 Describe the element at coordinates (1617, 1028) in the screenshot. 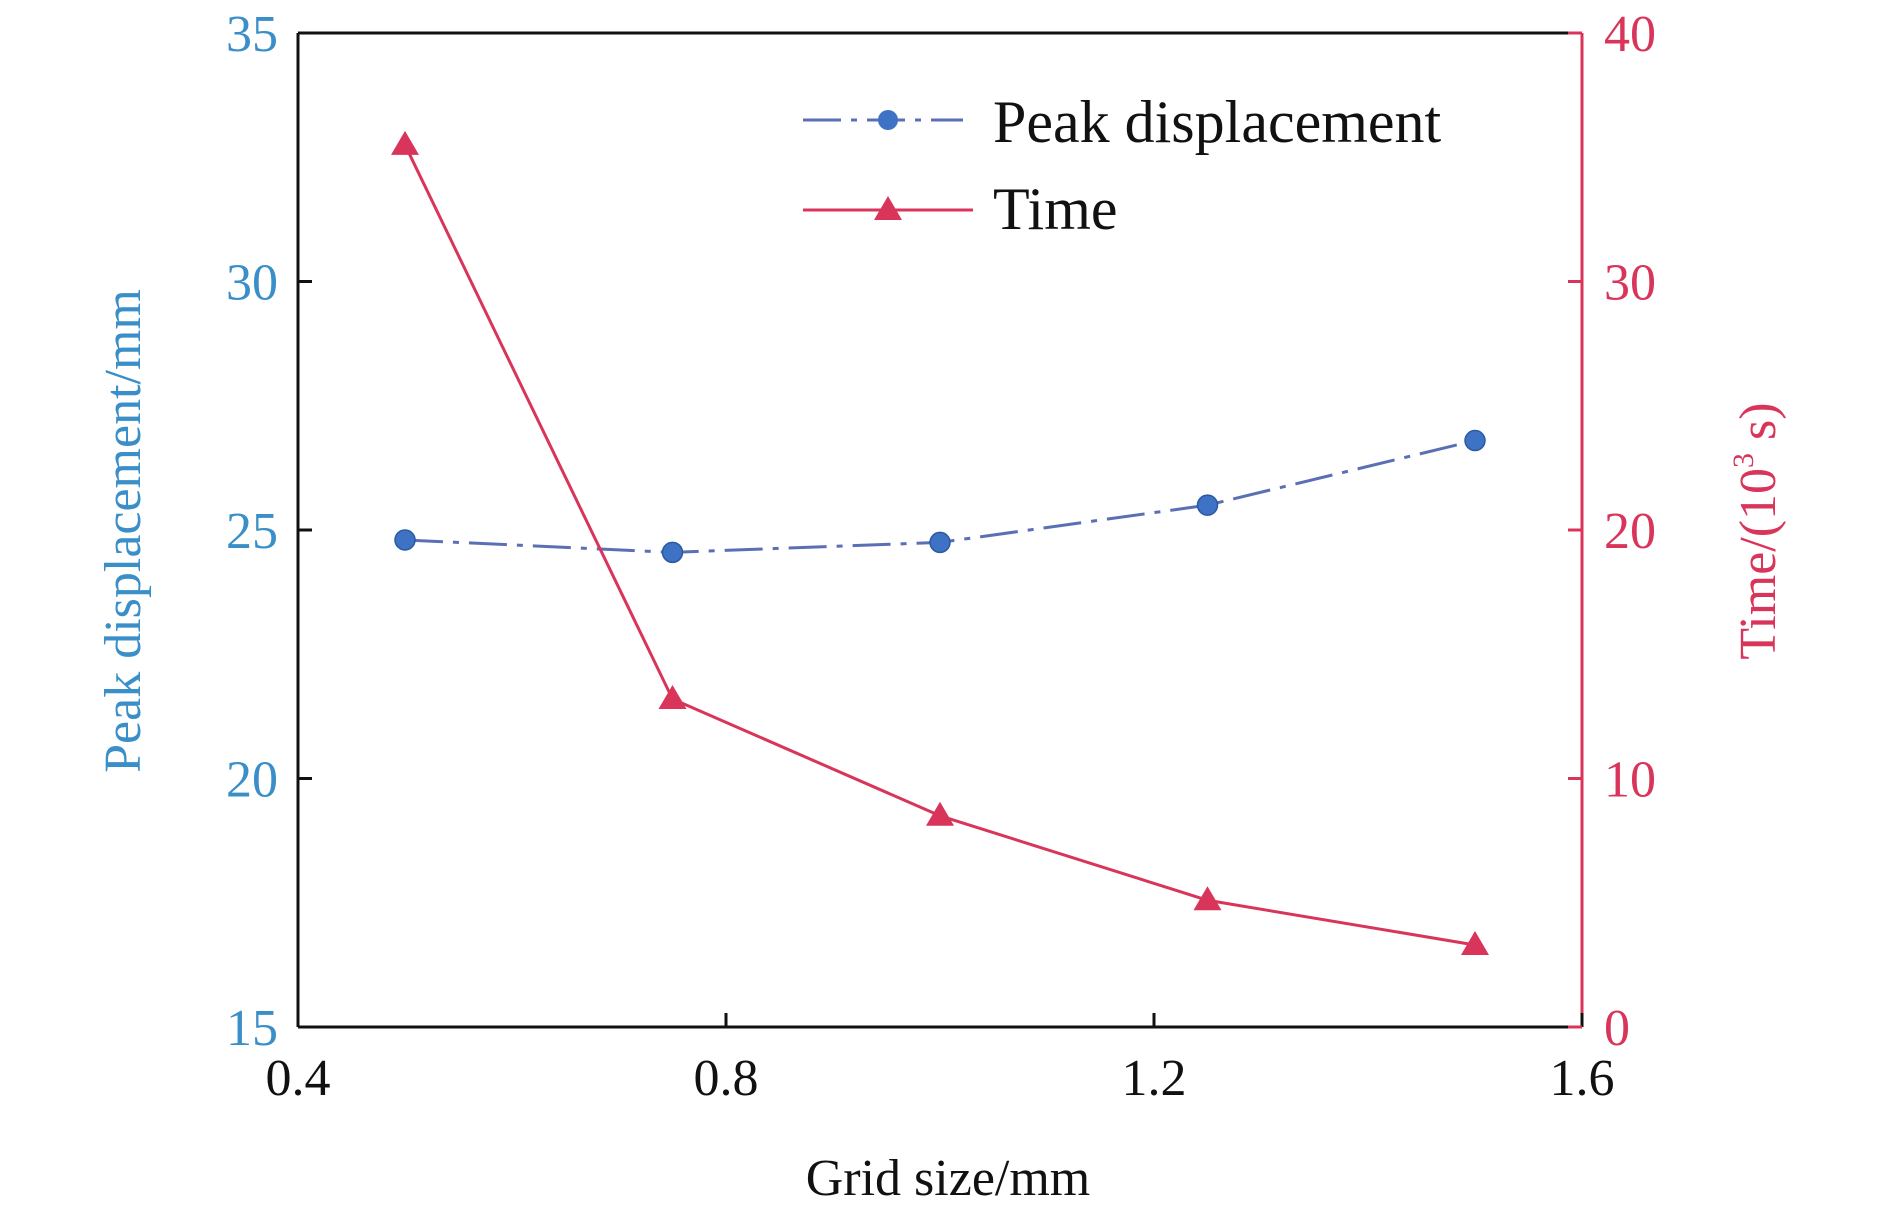

I see `y-right-tick-label: 0` at that location.